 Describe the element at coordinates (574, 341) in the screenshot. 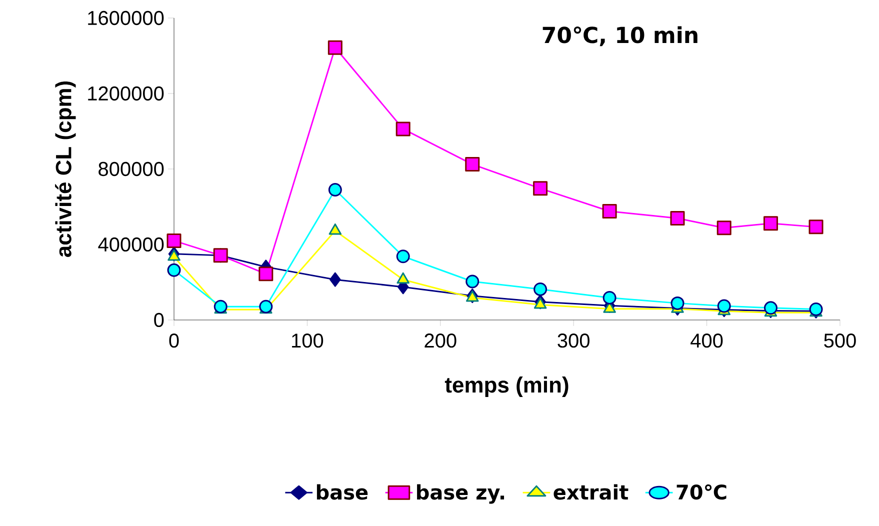

I see `x-tick-label: 300` at that location.